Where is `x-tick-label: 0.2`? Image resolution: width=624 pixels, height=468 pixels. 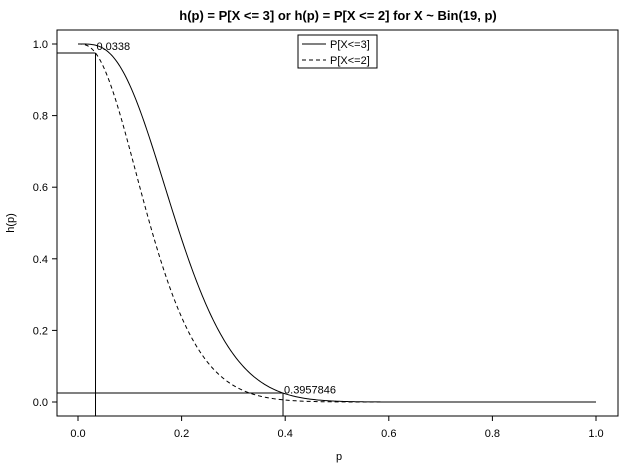
x-tick-label: 0.2 is located at coordinates (181, 434).